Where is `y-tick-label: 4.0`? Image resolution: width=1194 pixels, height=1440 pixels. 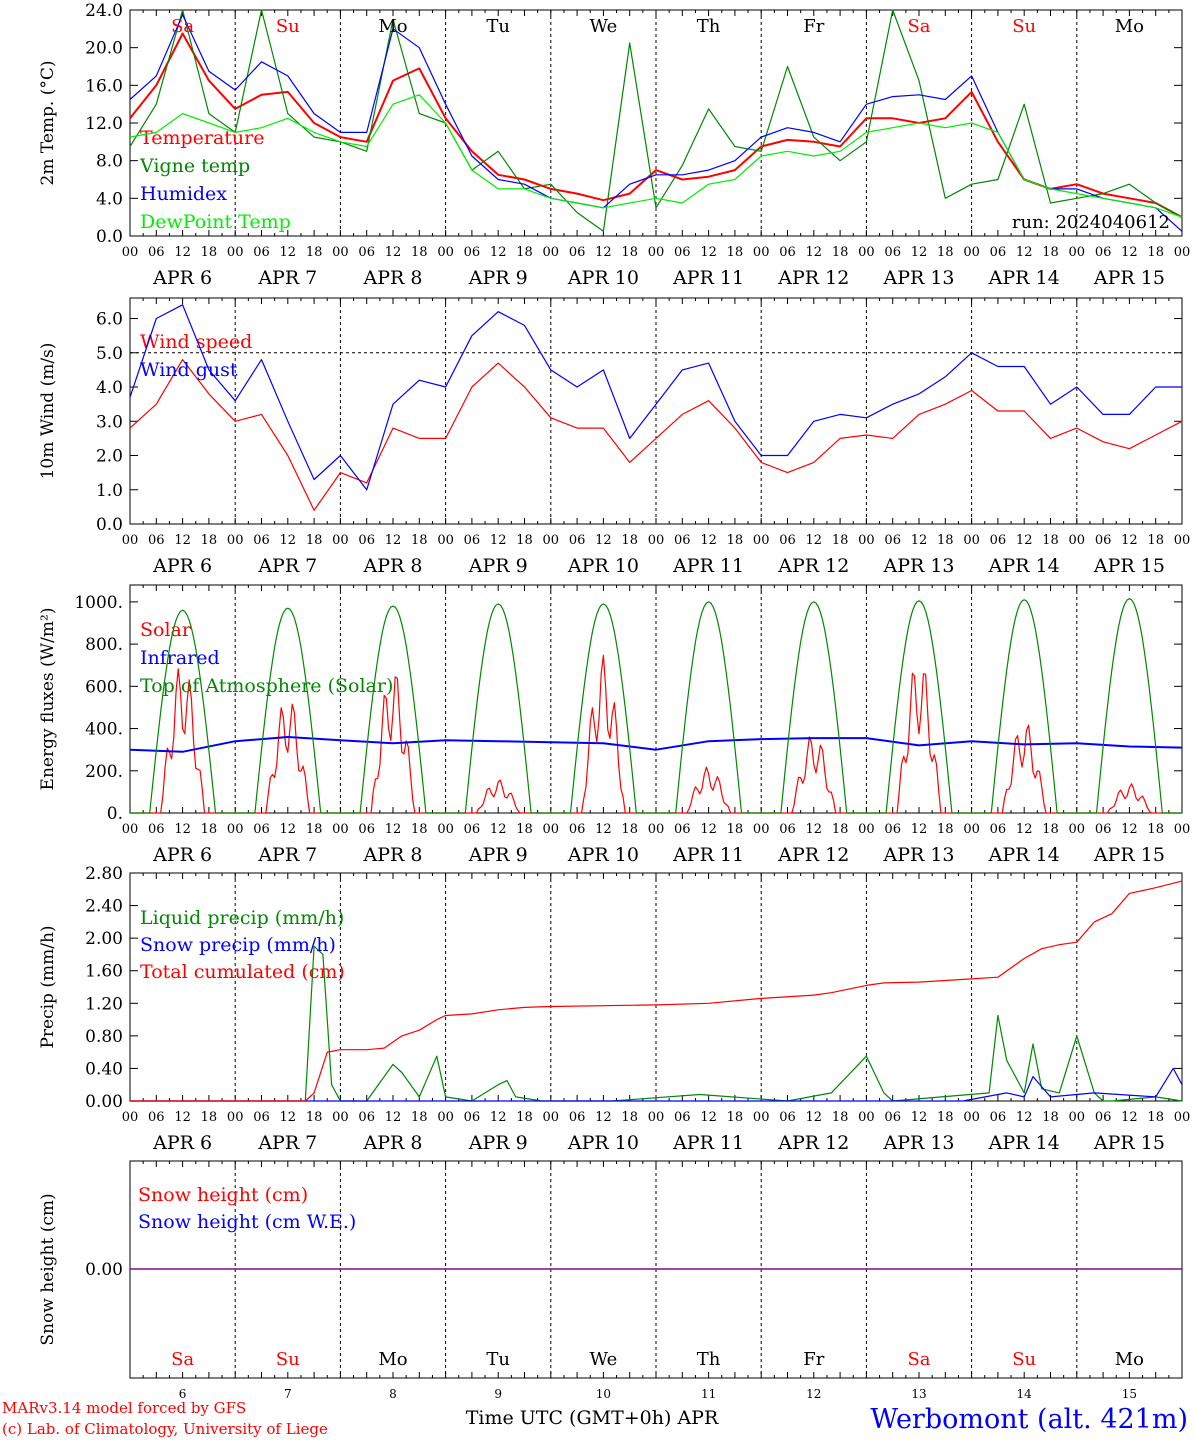 y-tick-label: 4.0 is located at coordinates (109, 199).